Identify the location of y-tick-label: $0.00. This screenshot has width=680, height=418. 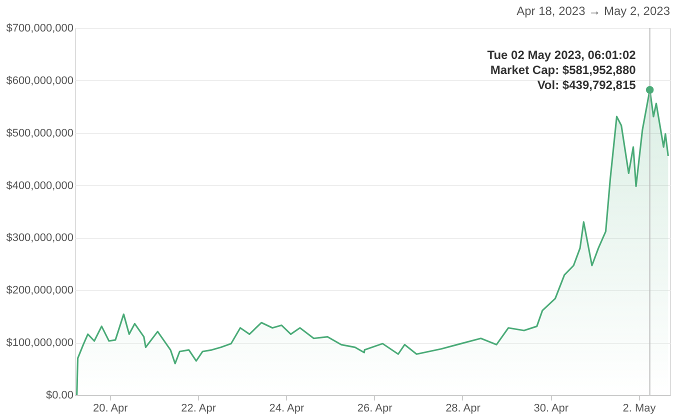
(60, 396).